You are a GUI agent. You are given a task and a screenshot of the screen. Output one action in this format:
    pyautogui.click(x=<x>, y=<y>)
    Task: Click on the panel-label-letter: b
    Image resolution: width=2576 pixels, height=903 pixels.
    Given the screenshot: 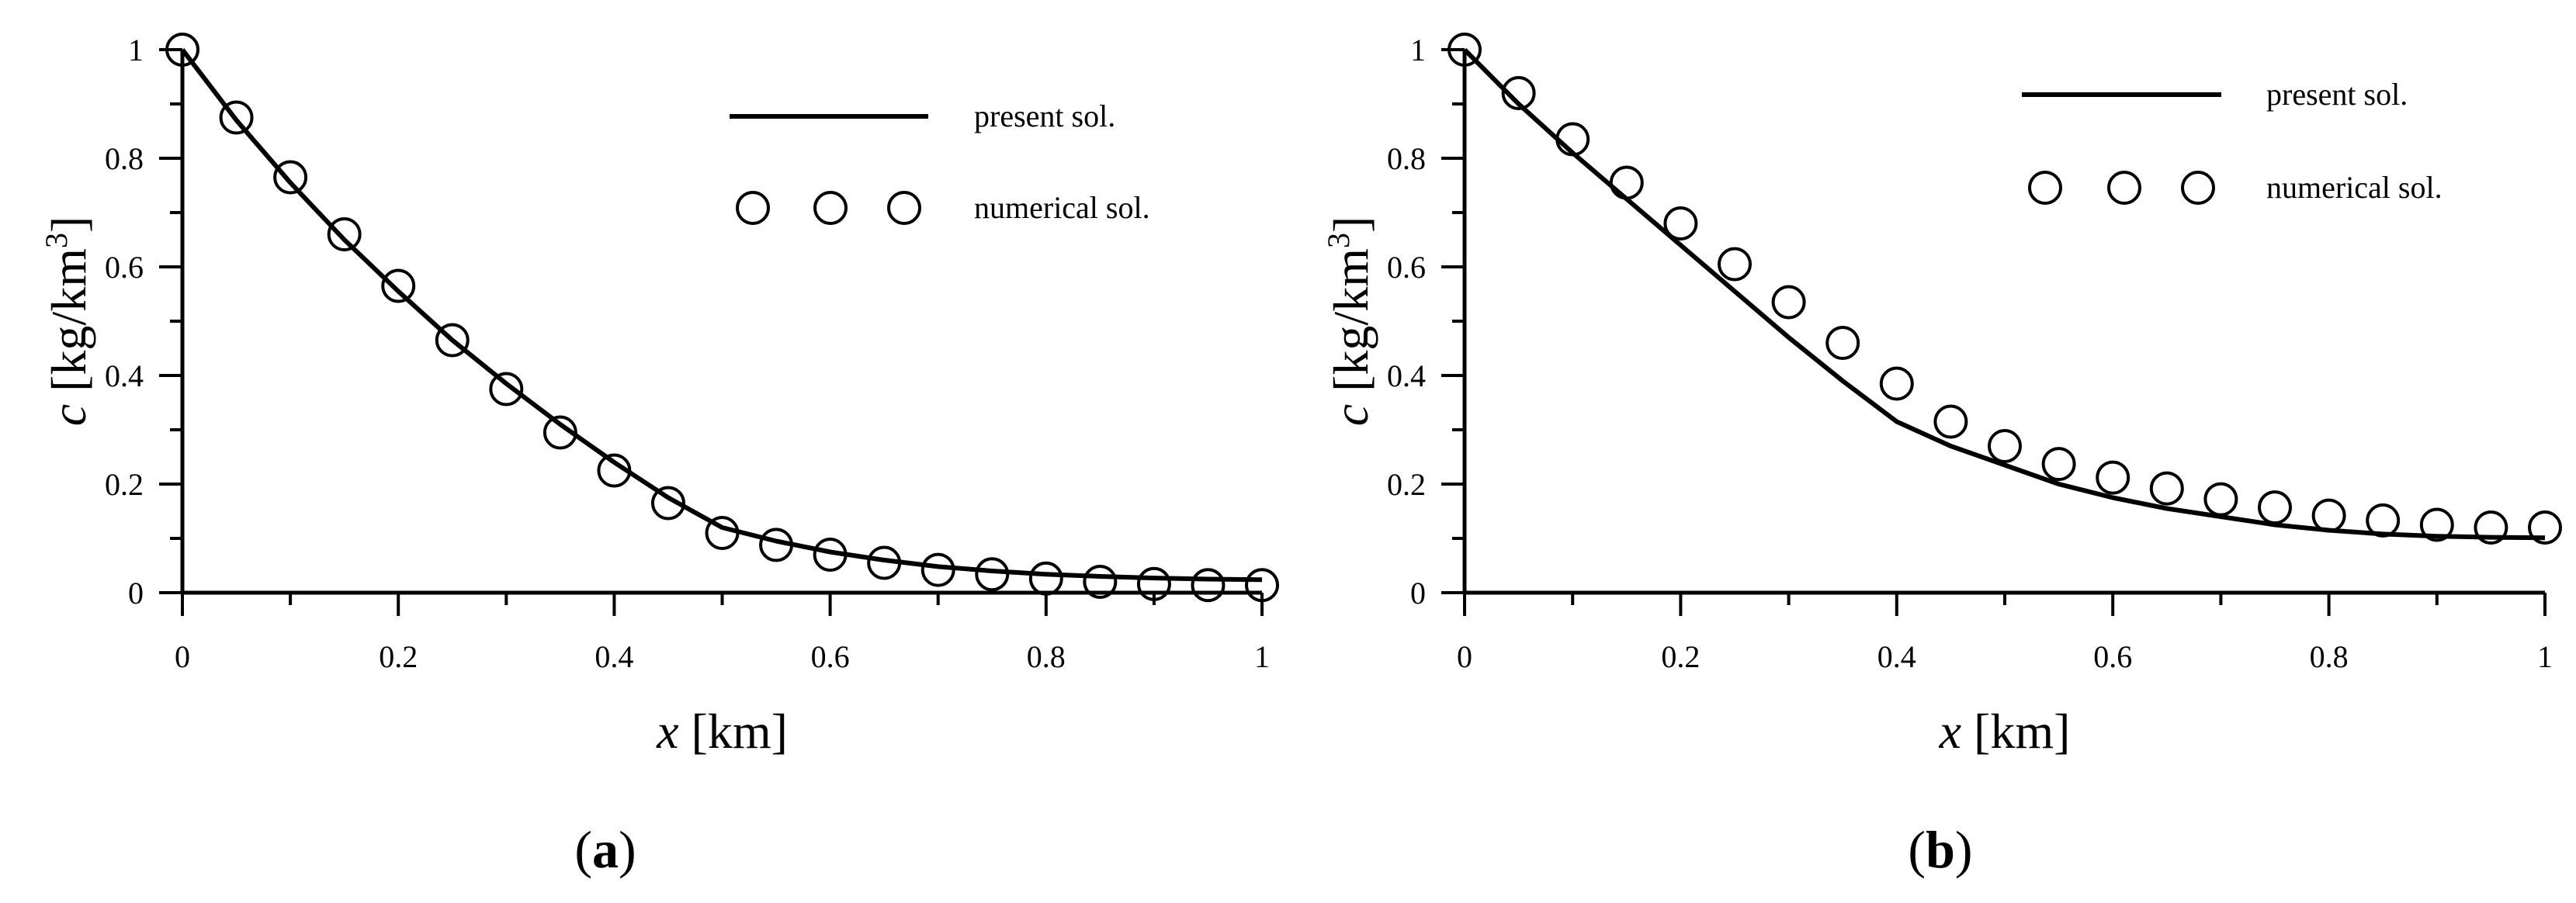 What is the action you would take?
    pyautogui.click(x=1940, y=849)
    